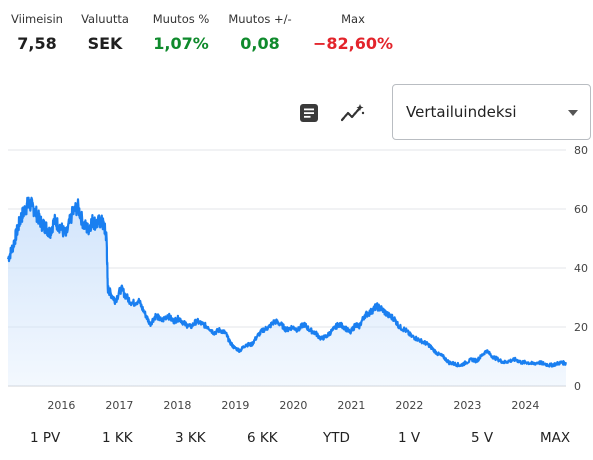  Describe the element at coordinates (409, 405) in the screenshot. I see `x-tick-label: 2022` at that location.